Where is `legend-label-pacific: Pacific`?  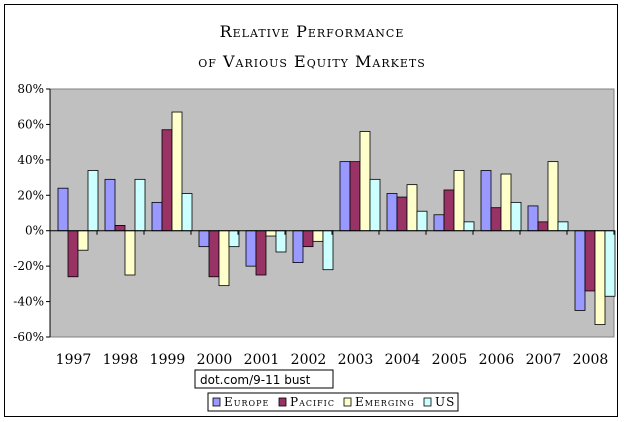 legend-label-pacific: Pacific is located at coordinates (312, 402).